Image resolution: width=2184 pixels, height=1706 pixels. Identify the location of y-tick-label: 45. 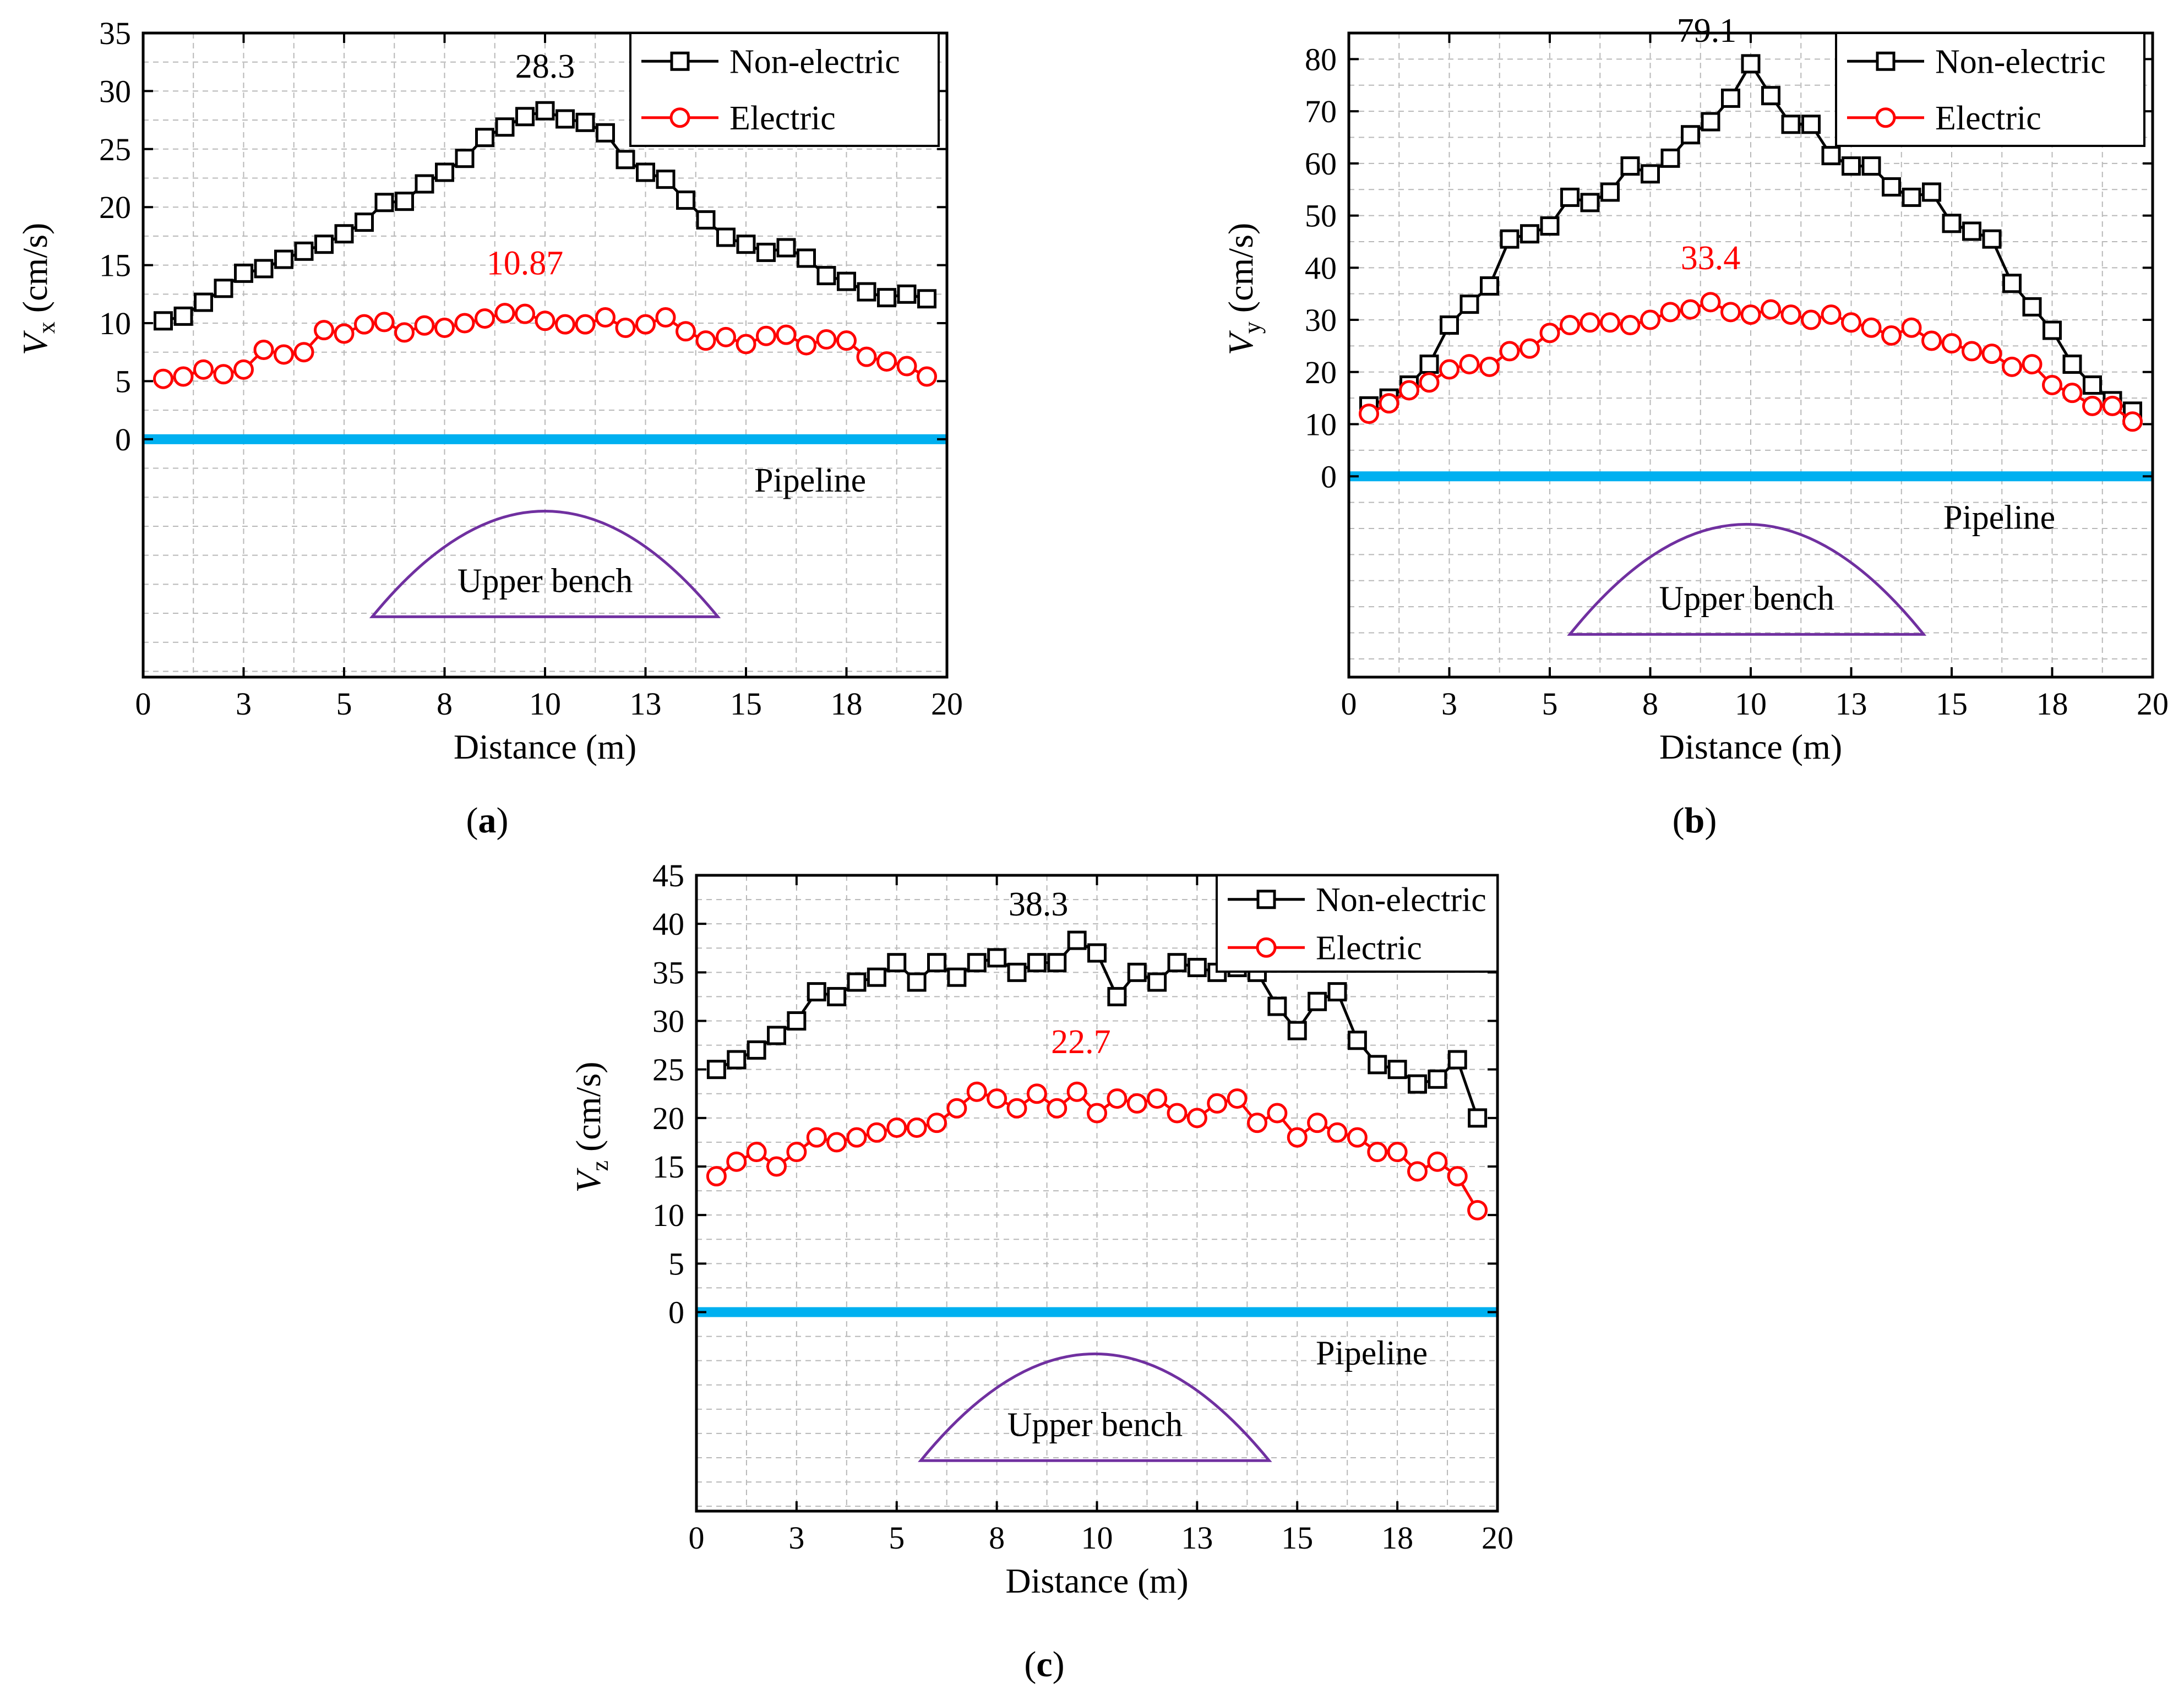
(668, 875).